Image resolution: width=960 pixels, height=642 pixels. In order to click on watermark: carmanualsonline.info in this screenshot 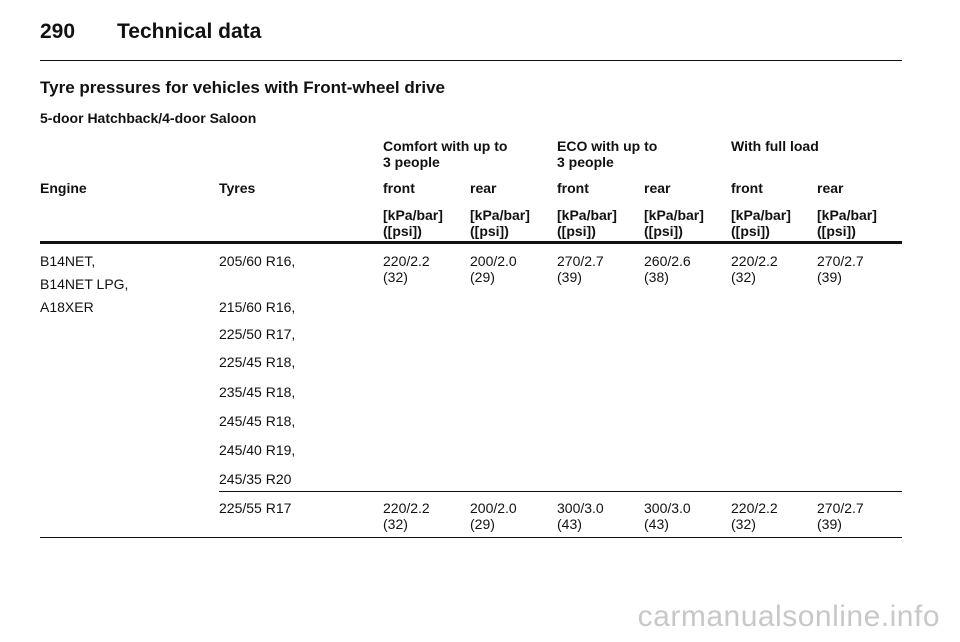, I will do `click(788, 616)`.